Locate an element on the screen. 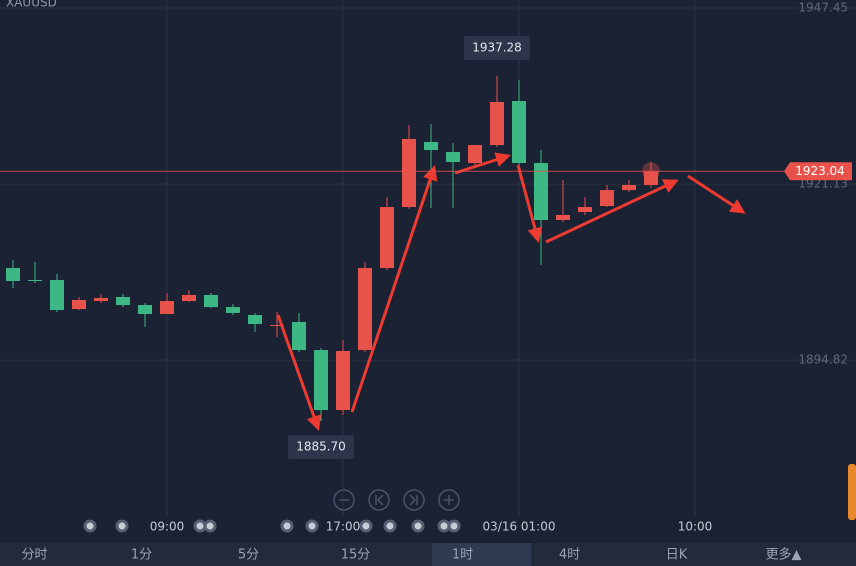 The image size is (856, 566). y-tick-label: 1947.45 is located at coordinates (823, 8).